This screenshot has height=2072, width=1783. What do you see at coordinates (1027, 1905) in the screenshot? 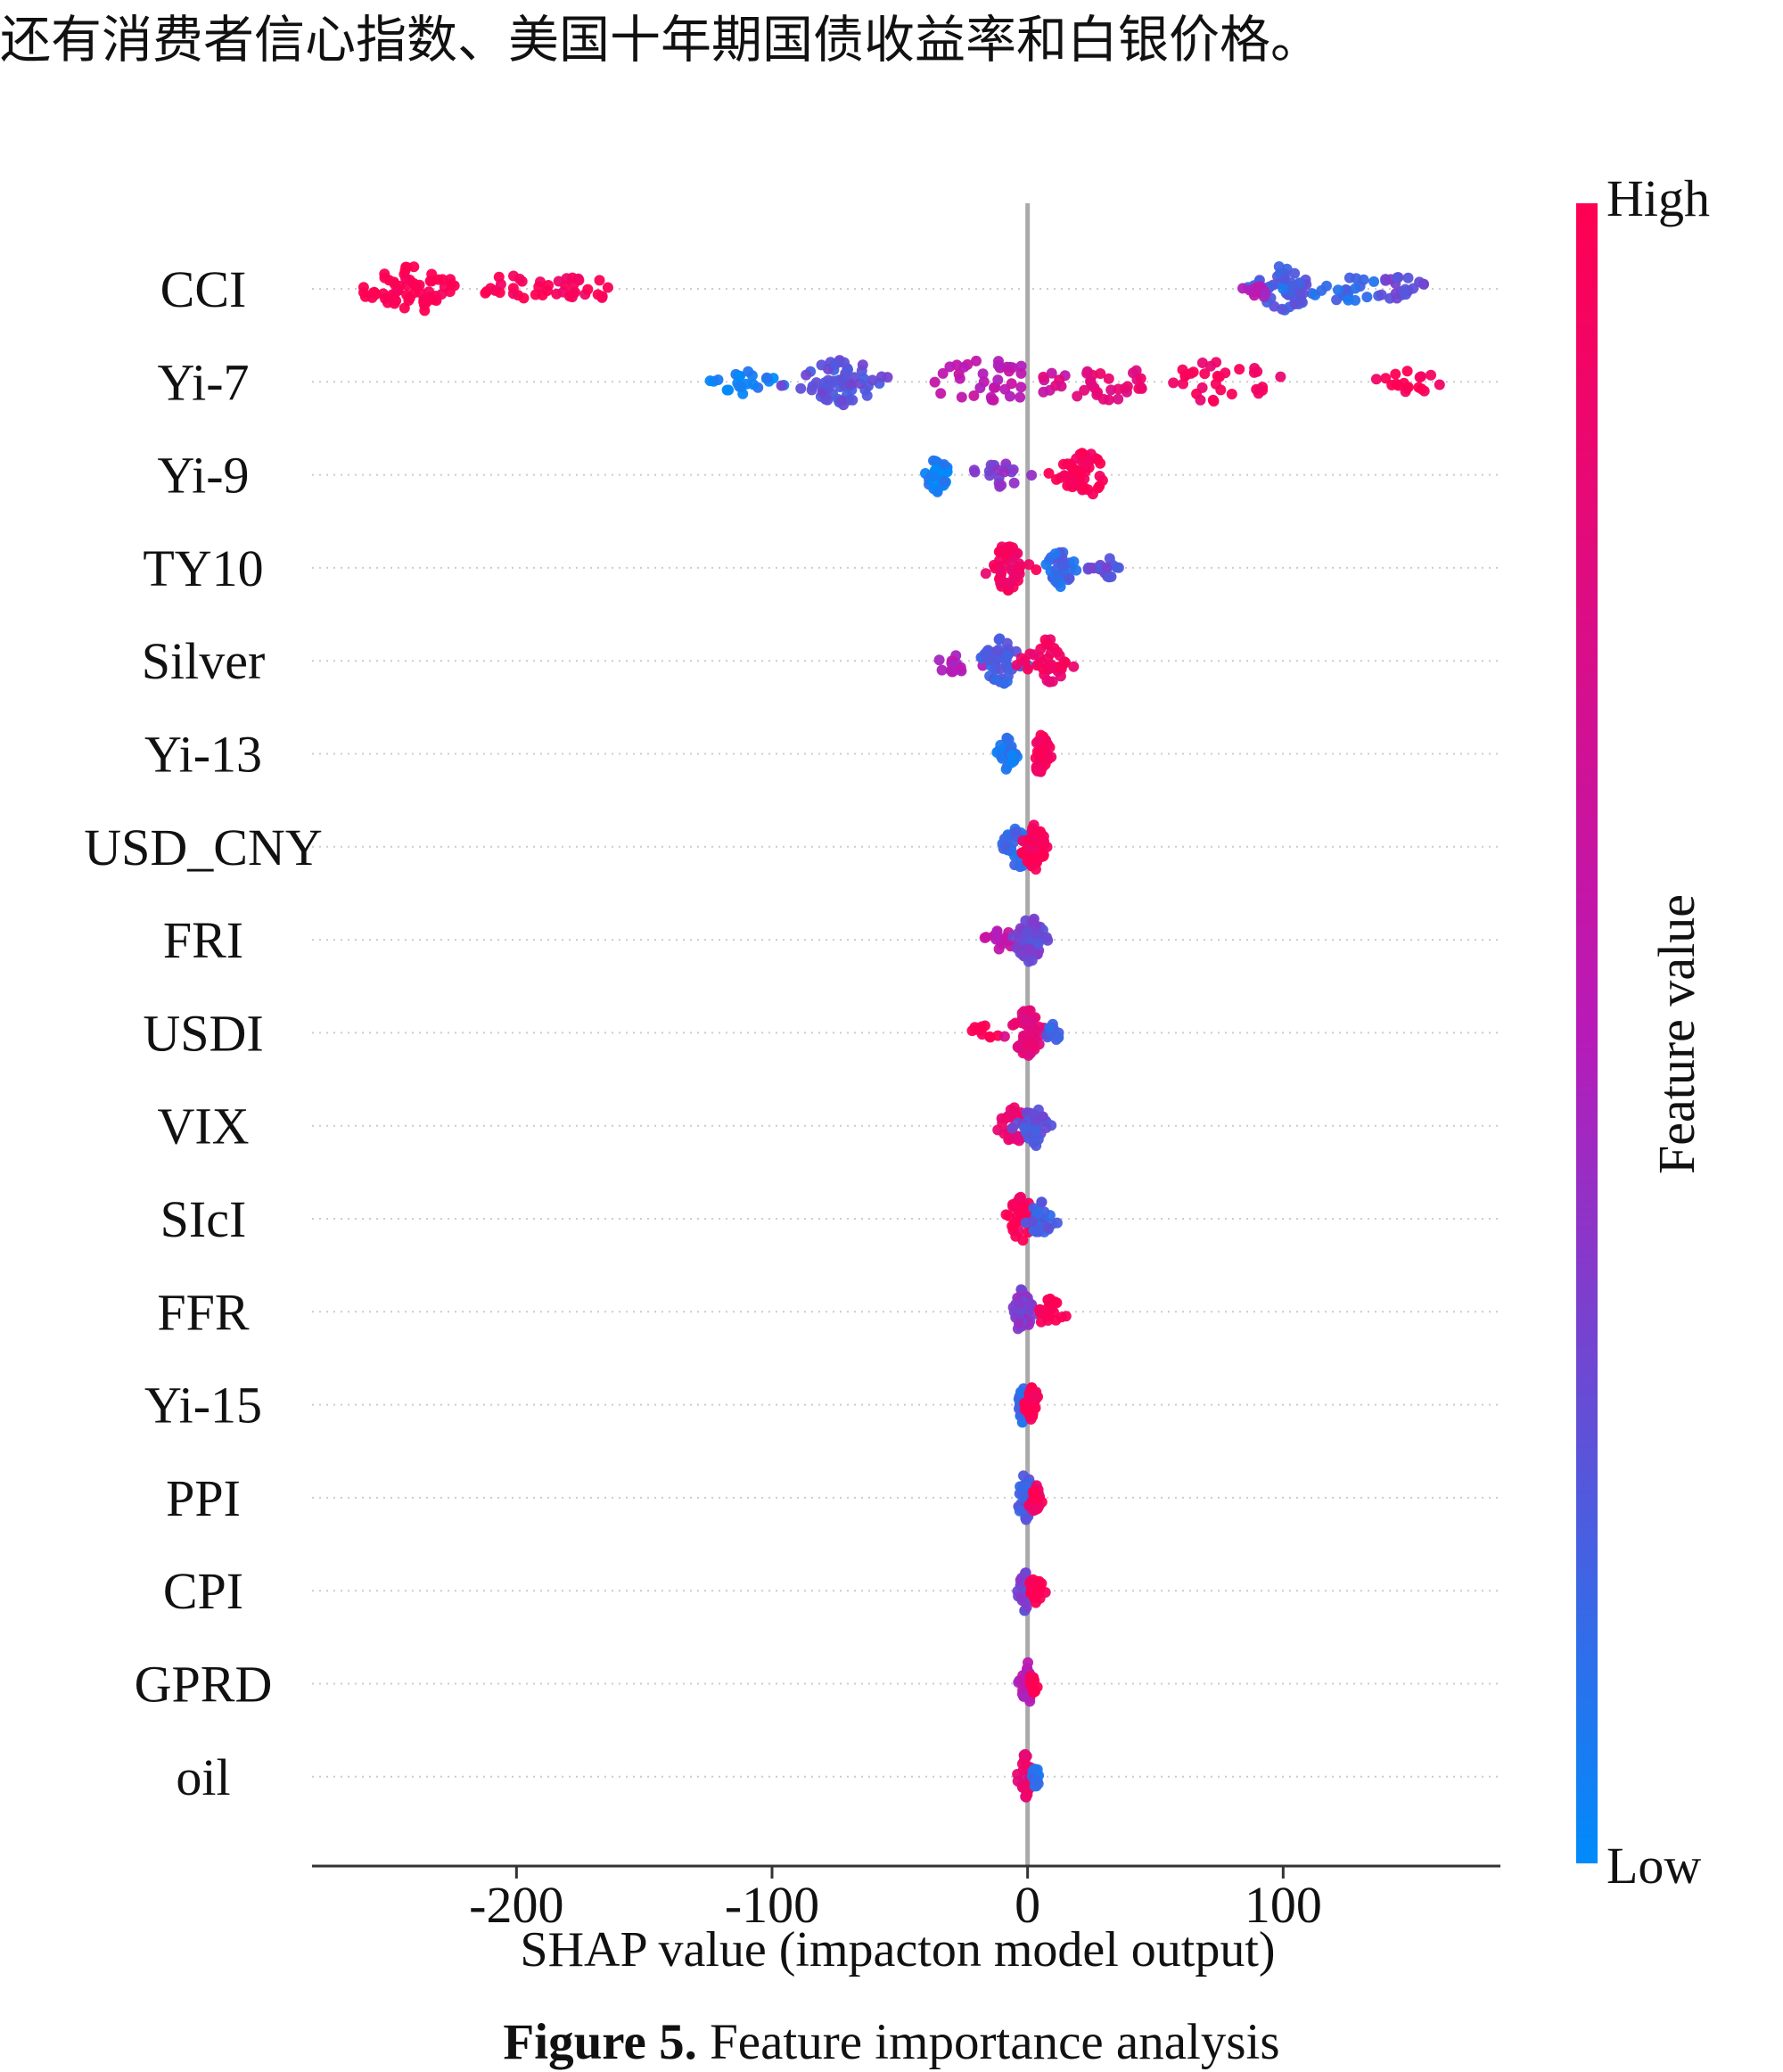
I see `x-tick-label: 0` at bounding box center [1027, 1905].